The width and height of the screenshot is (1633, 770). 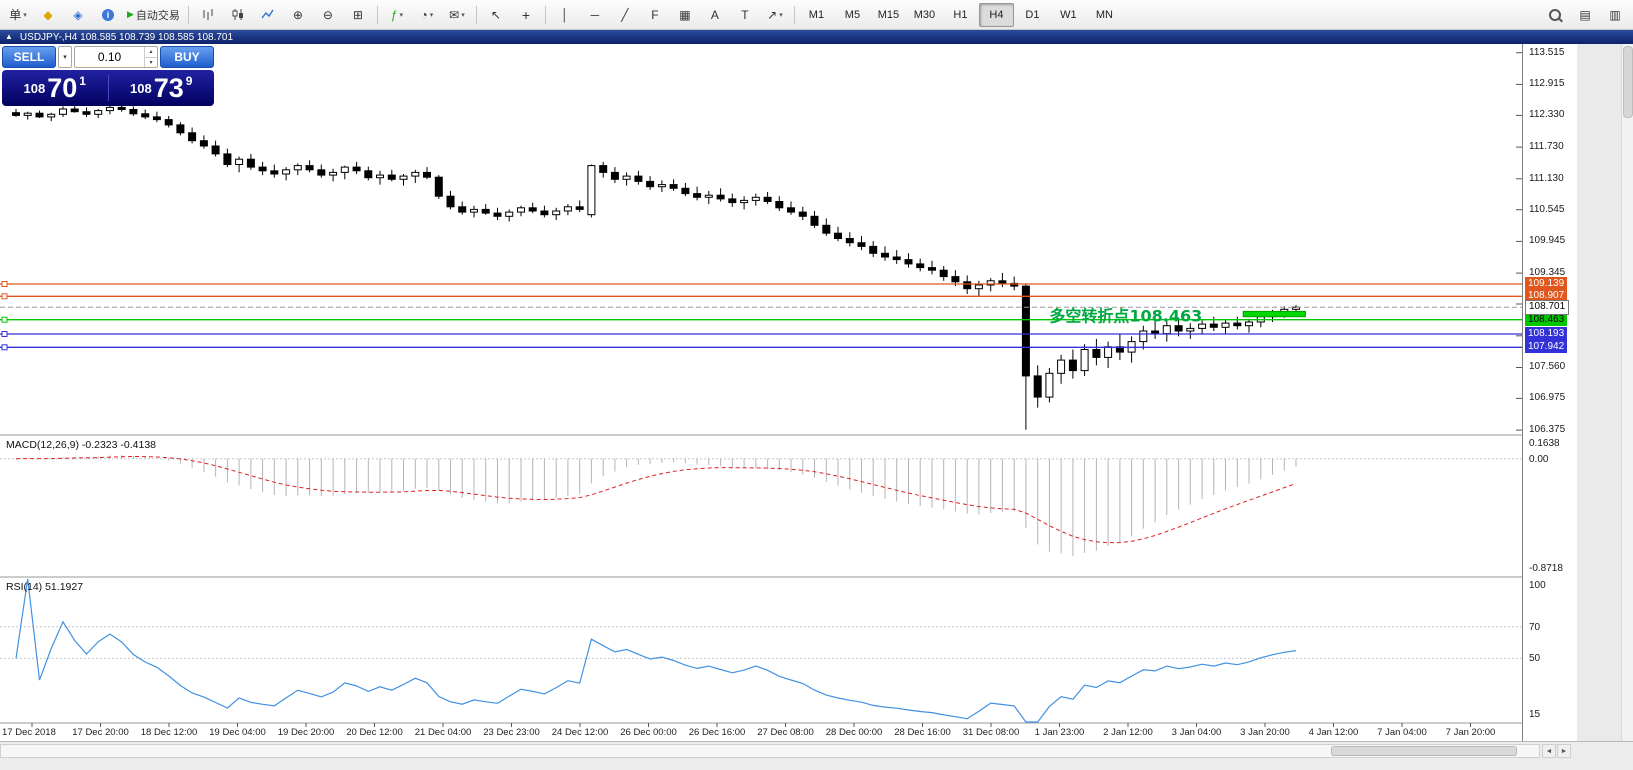 I want to click on bar-chart-icon, so click(x=208, y=14).